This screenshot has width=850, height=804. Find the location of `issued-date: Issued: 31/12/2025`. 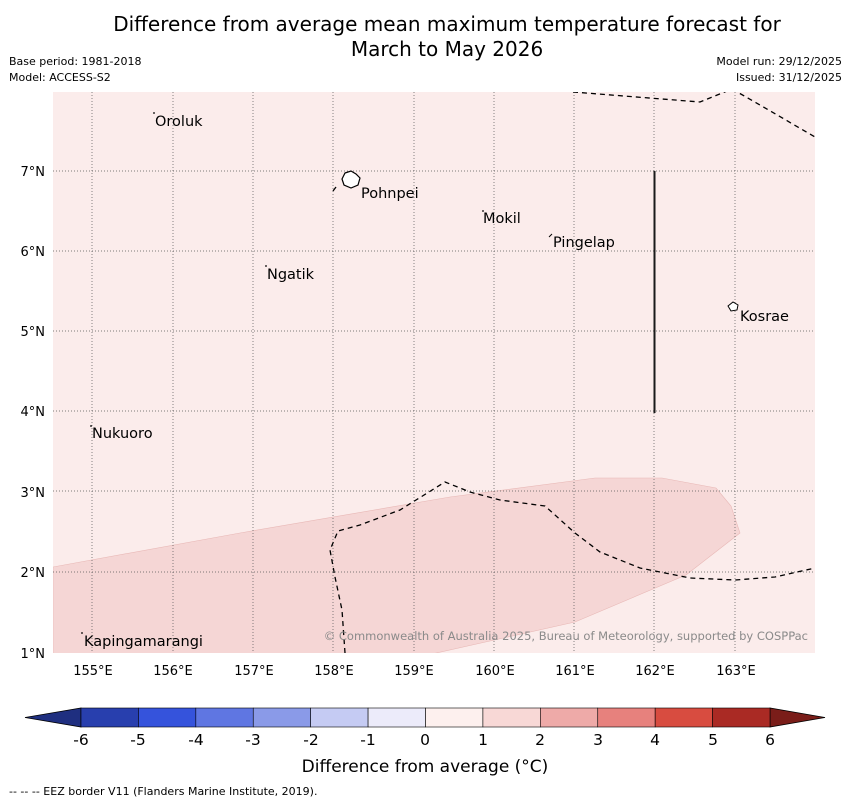

issued-date: Issued: 31/12/2025 is located at coordinates (788, 77).